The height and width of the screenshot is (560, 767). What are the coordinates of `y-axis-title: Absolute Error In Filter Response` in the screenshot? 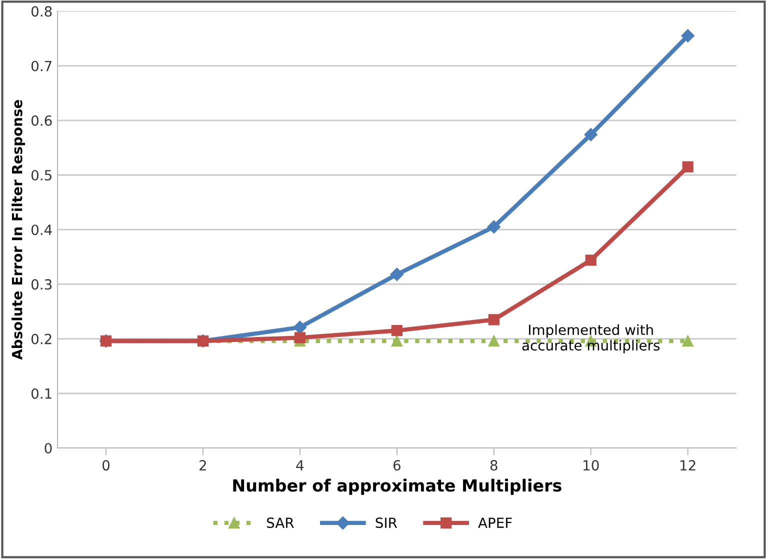 It's located at (19, 230).